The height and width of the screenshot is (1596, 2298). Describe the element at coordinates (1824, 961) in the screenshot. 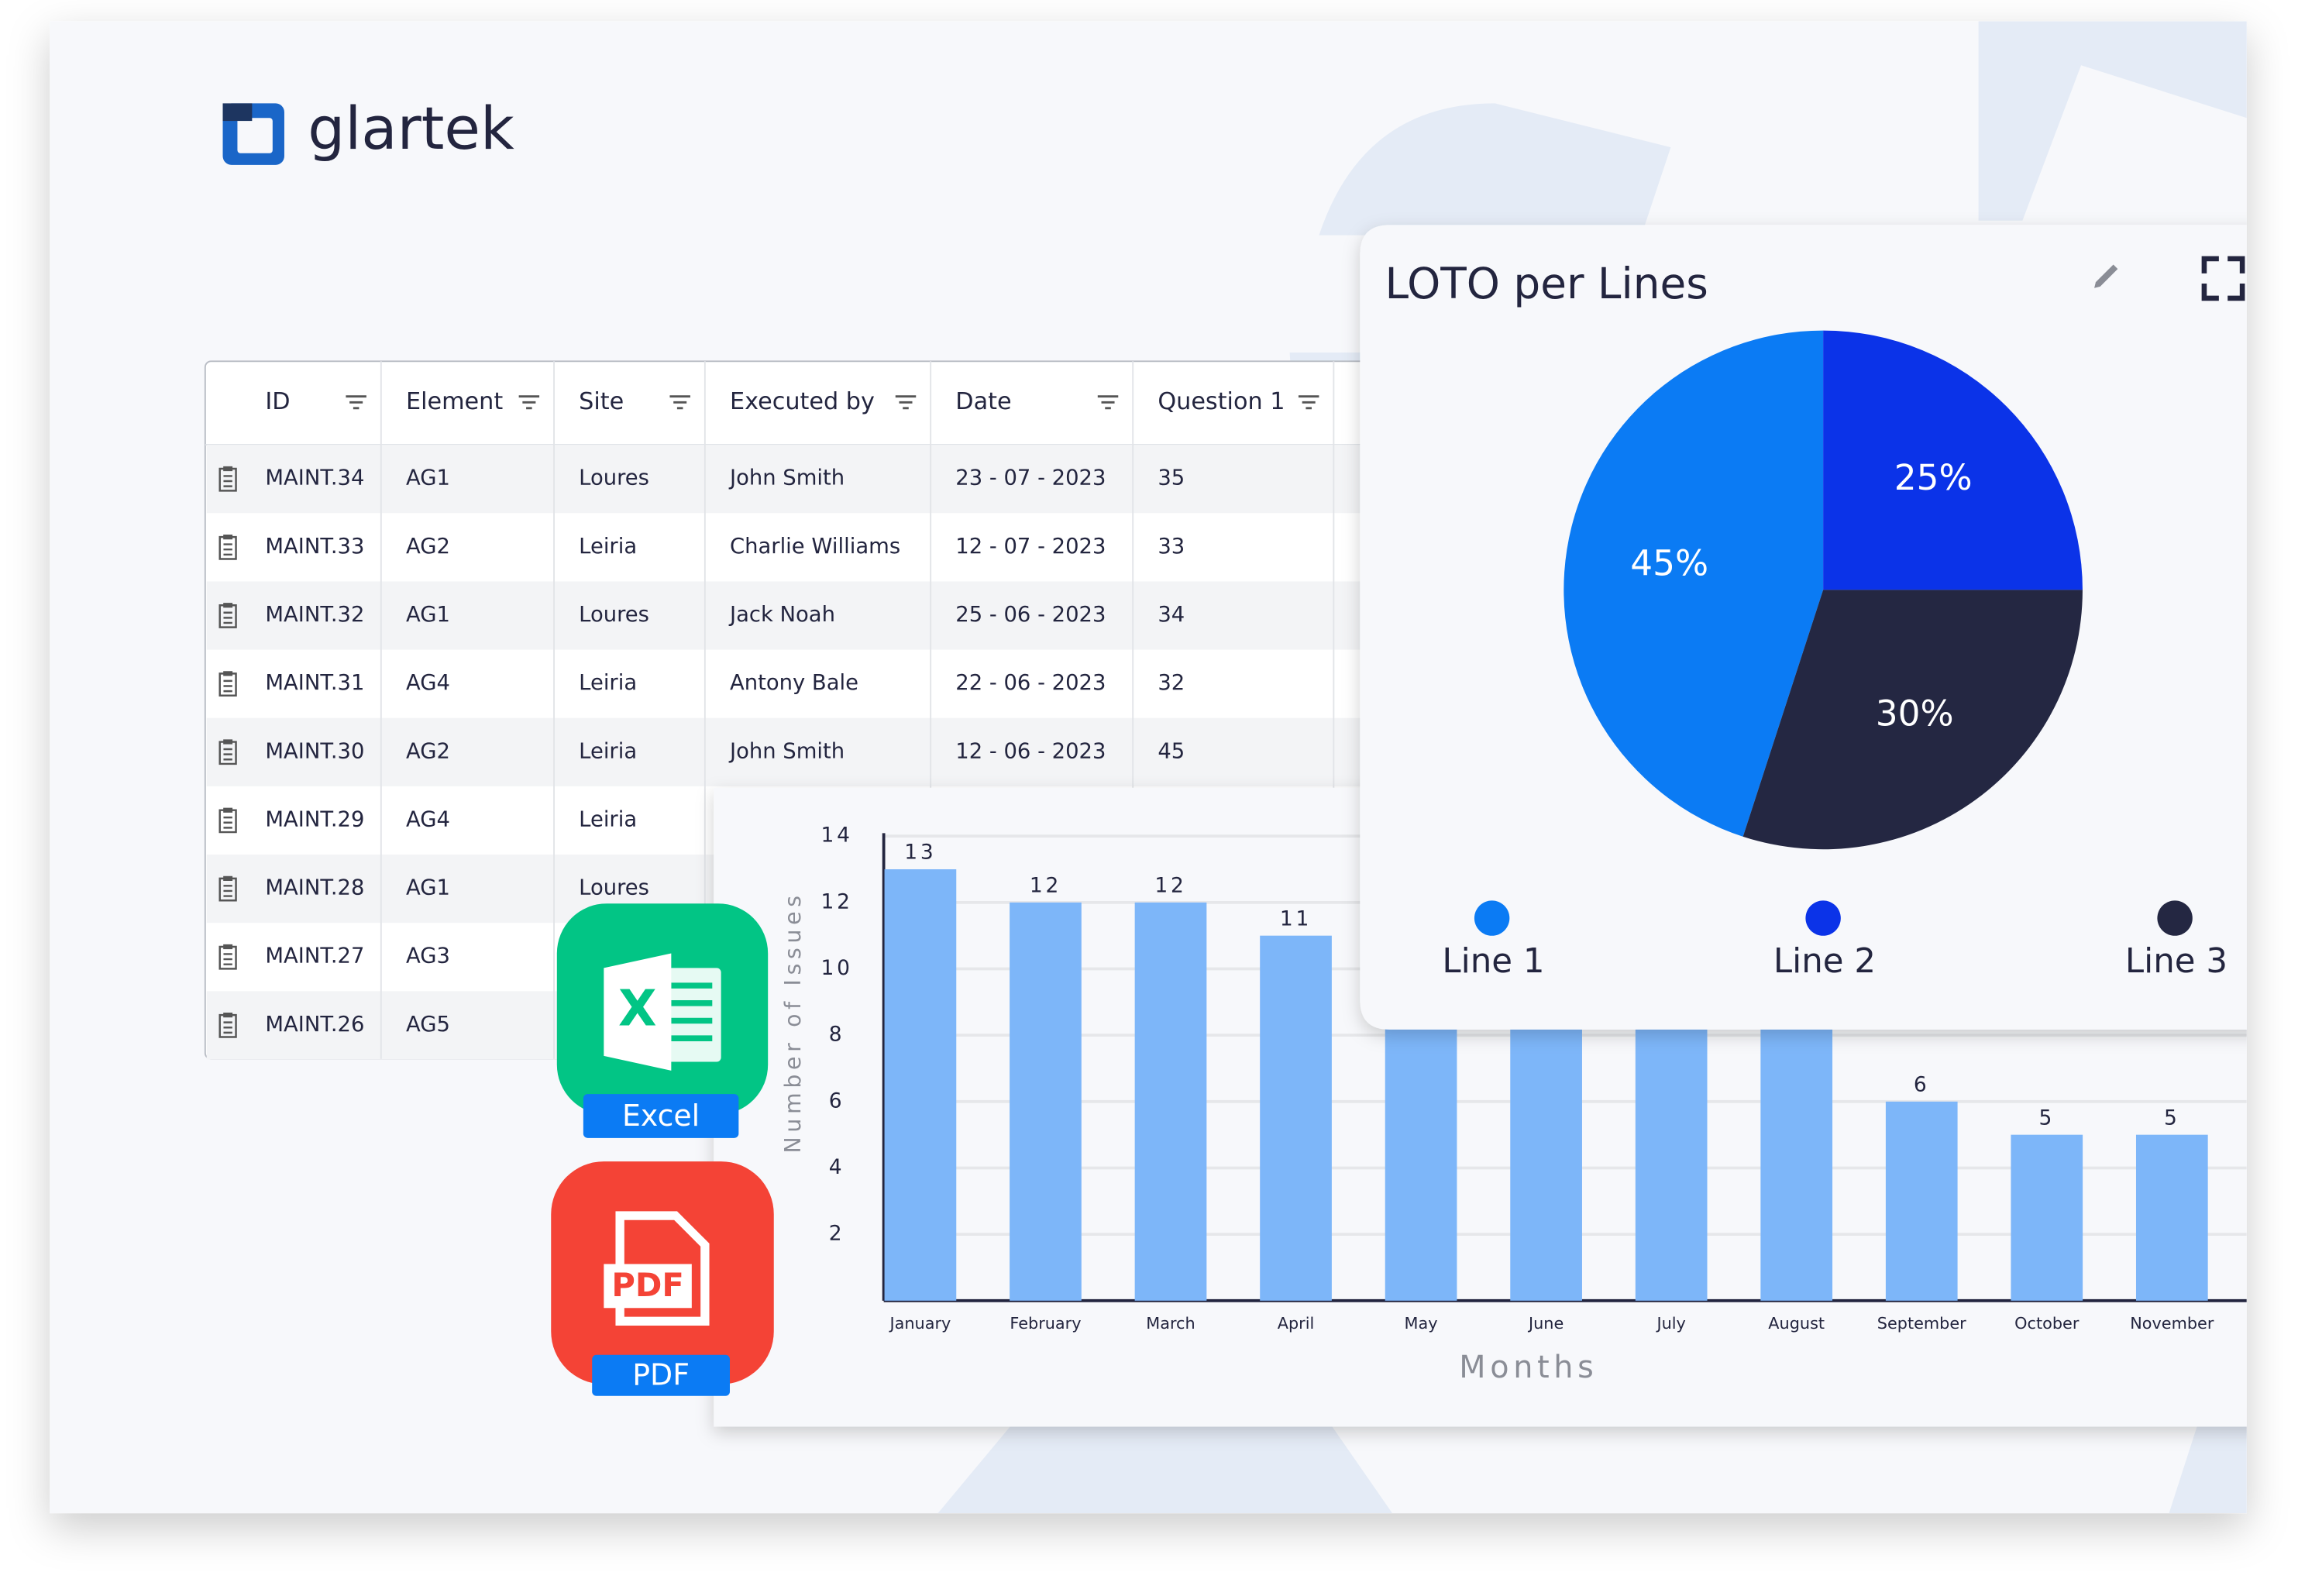

I see `legend-label: Line 2` at that location.